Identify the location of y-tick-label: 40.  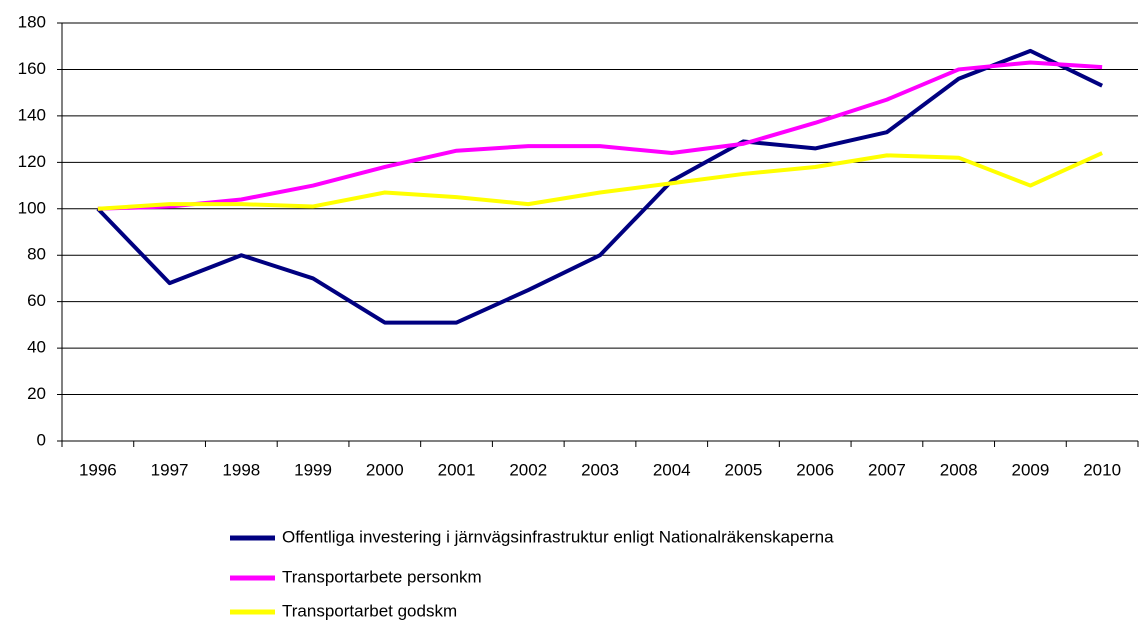
(36, 347).